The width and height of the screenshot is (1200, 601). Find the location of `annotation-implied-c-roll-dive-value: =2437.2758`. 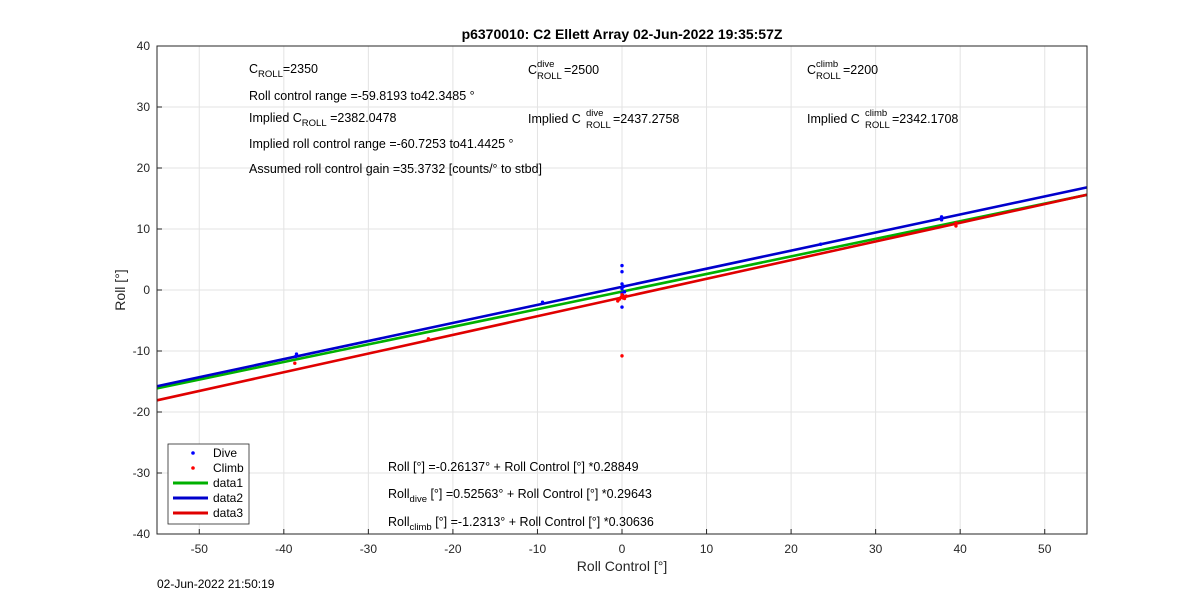

annotation-implied-c-roll-dive-value: =2437.2758 is located at coordinates (646, 119).